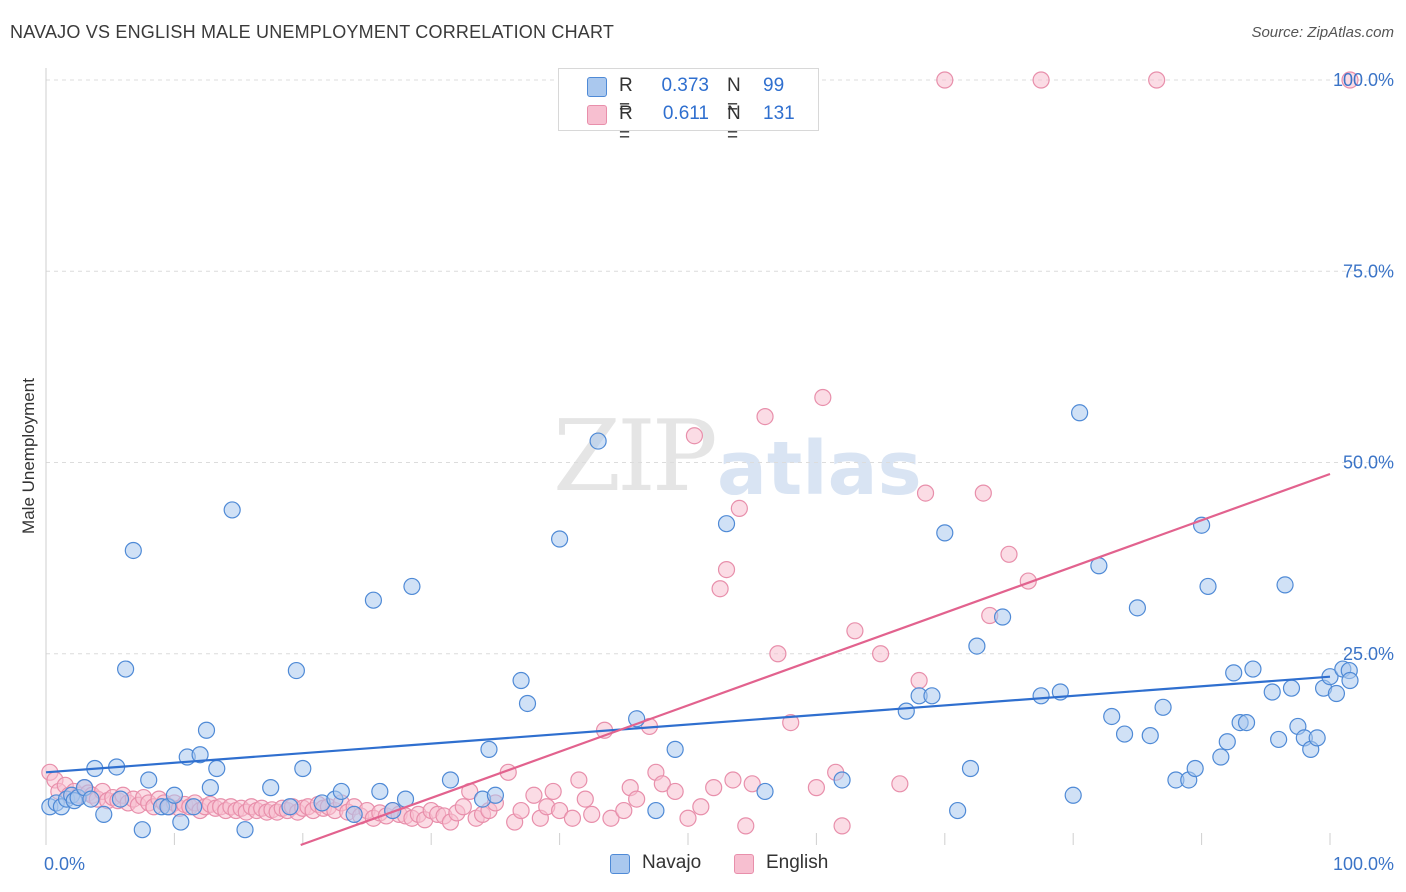  What do you see at coordinates (597, 115) in the screenshot?
I see `english-swatch` at bounding box center [597, 115].